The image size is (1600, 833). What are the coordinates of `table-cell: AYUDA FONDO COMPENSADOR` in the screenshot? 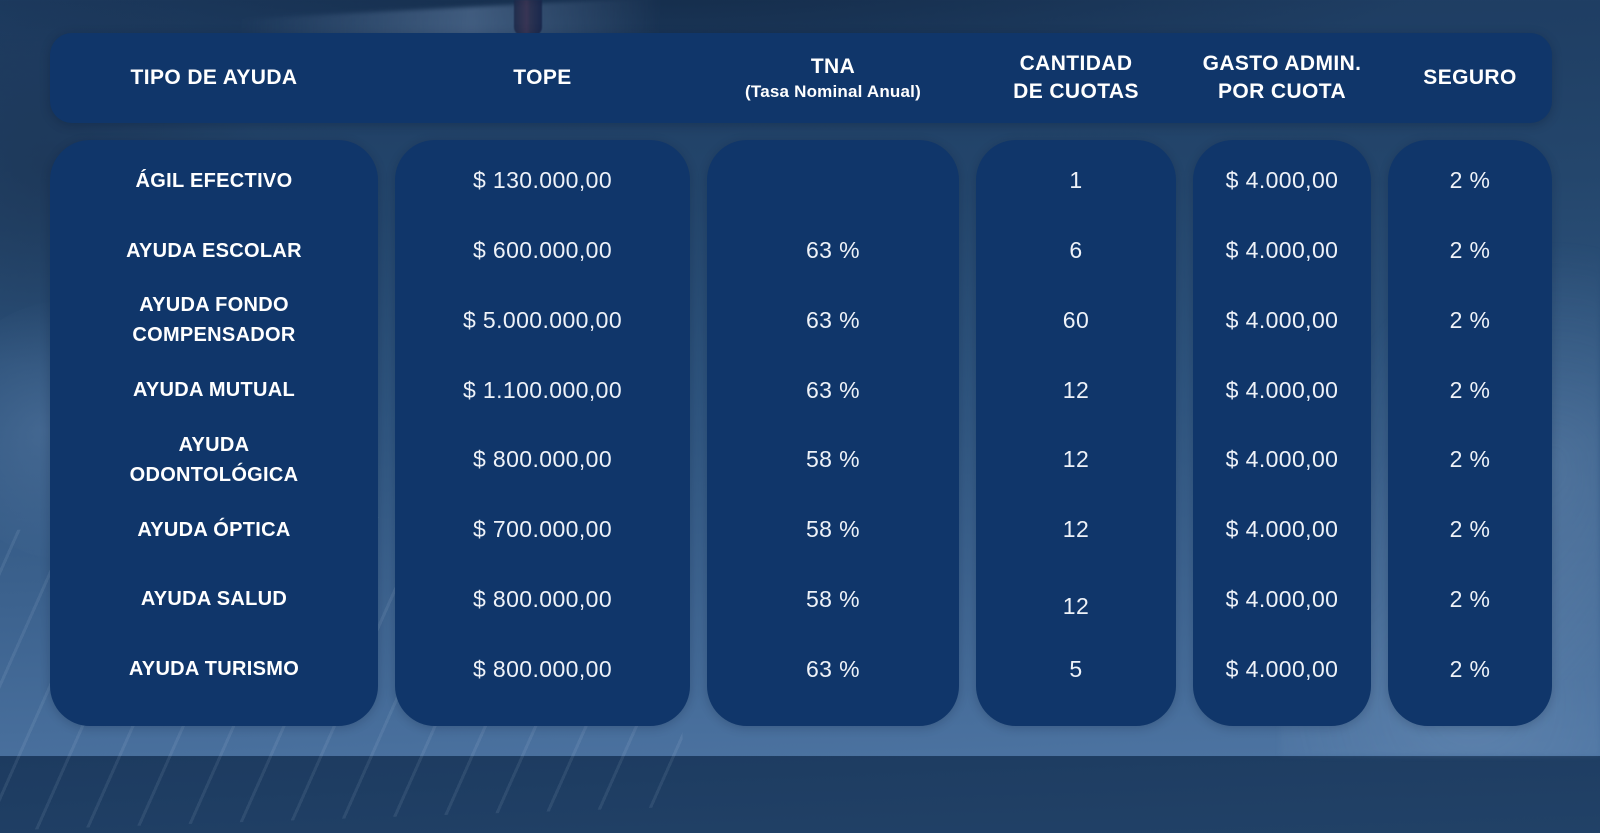 It's located at (214, 320).